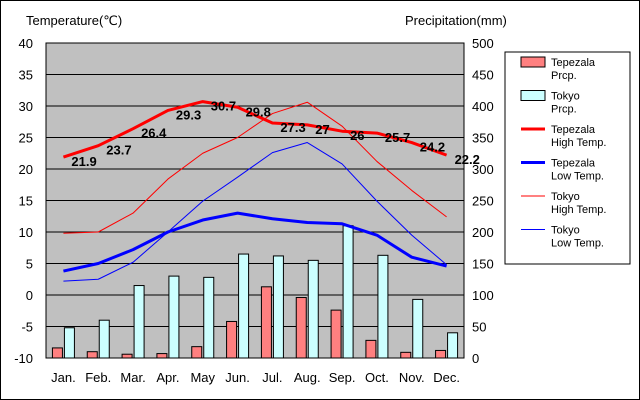 The height and width of the screenshot is (400, 640). Describe the element at coordinates (483, 264) in the screenshot. I see `right-tick-label: 150` at that location.